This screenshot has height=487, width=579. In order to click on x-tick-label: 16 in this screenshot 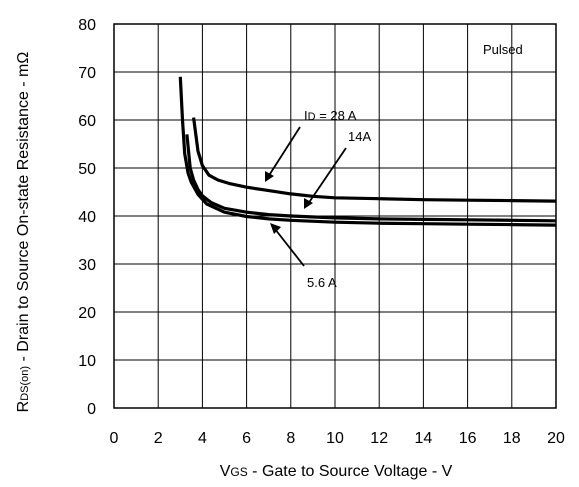, I will do `click(468, 438)`.